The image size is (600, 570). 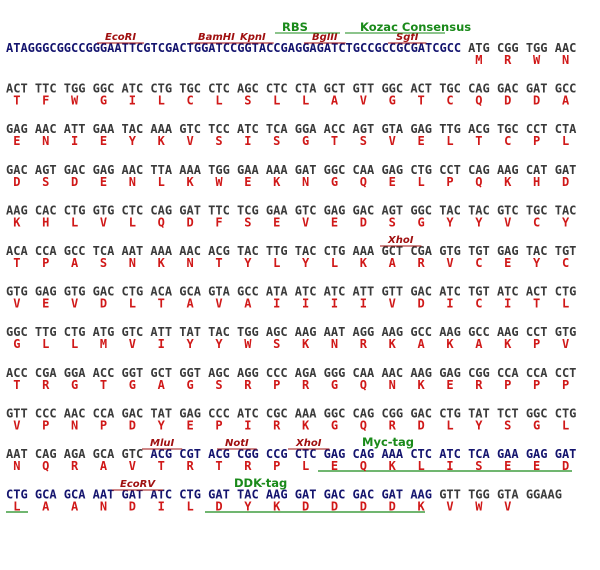 What do you see at coordinates (138, 484) in the screenshot?
I see `site-label: EcoRV` at bounding box center [138, 484].